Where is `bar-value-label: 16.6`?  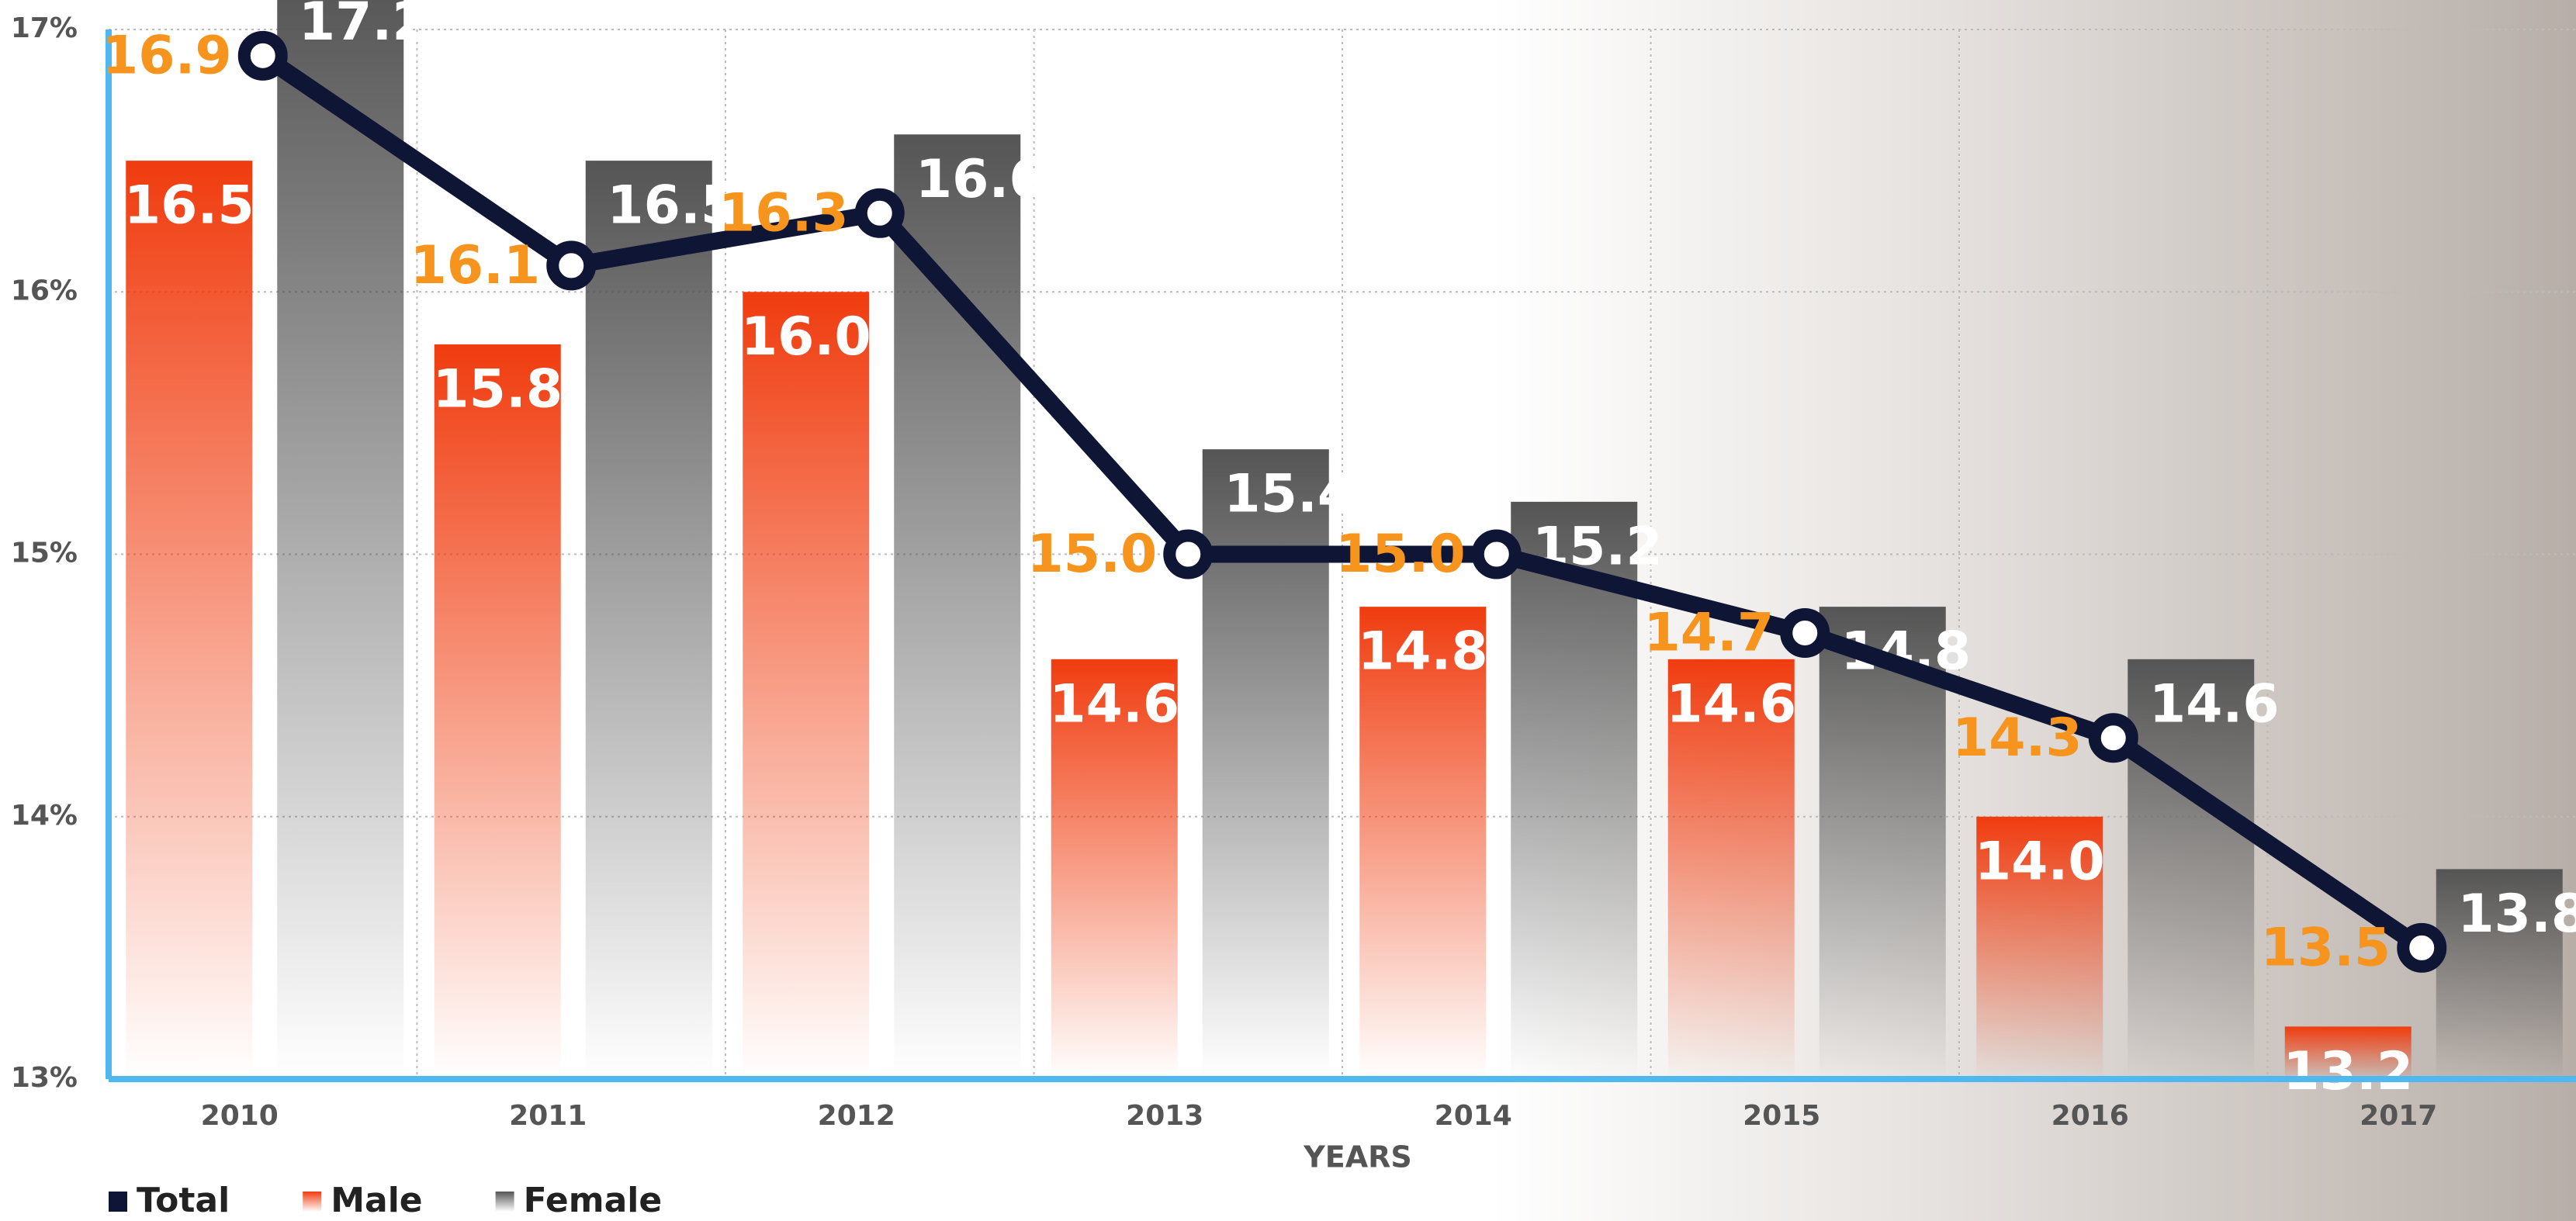
bar-value-label: 16.6 is located at coordinates (981, 179).